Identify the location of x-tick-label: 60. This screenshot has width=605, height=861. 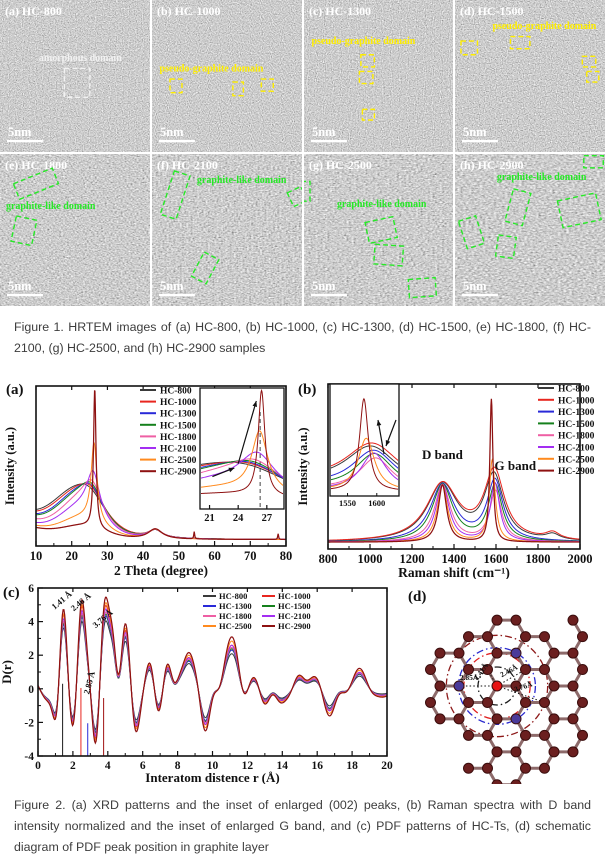
(214, 556).